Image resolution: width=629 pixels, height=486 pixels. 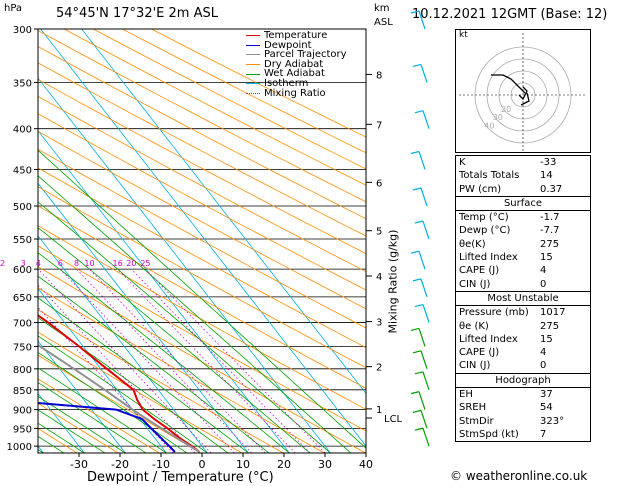 I want to click on mu-pressure-row: Pressure (mb) 1017, so click(x=512, y=313).